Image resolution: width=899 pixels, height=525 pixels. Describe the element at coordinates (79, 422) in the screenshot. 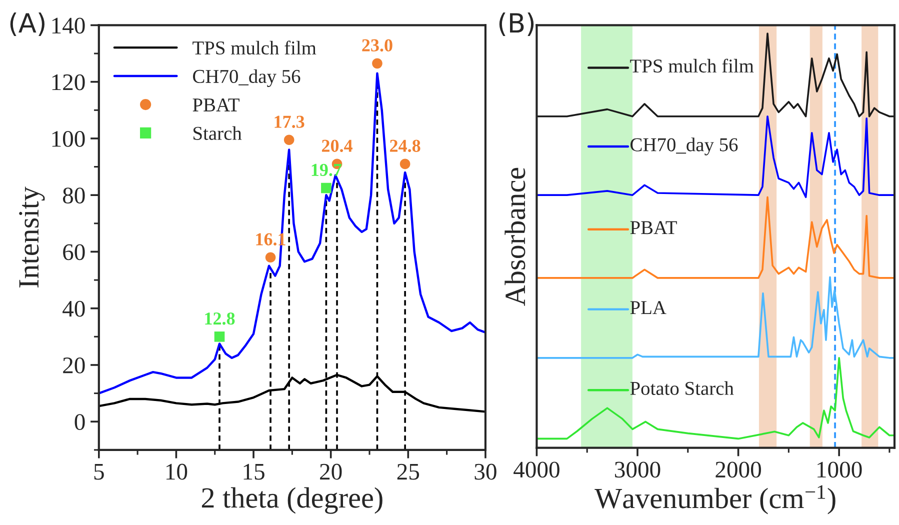

I see `y-tick-label: 0` at that location.